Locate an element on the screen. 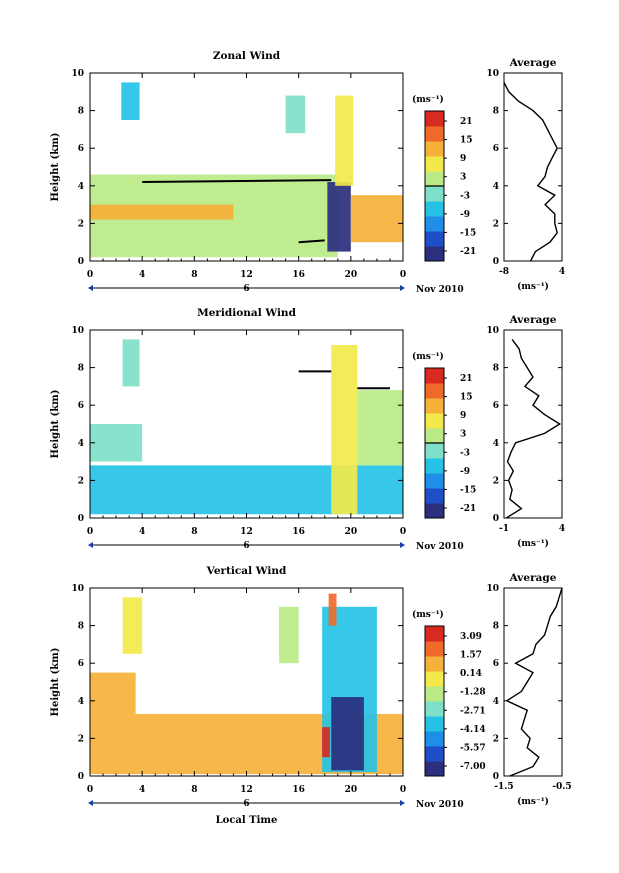  date-line-left-arrow-icon is located at coordinates (90, 288).